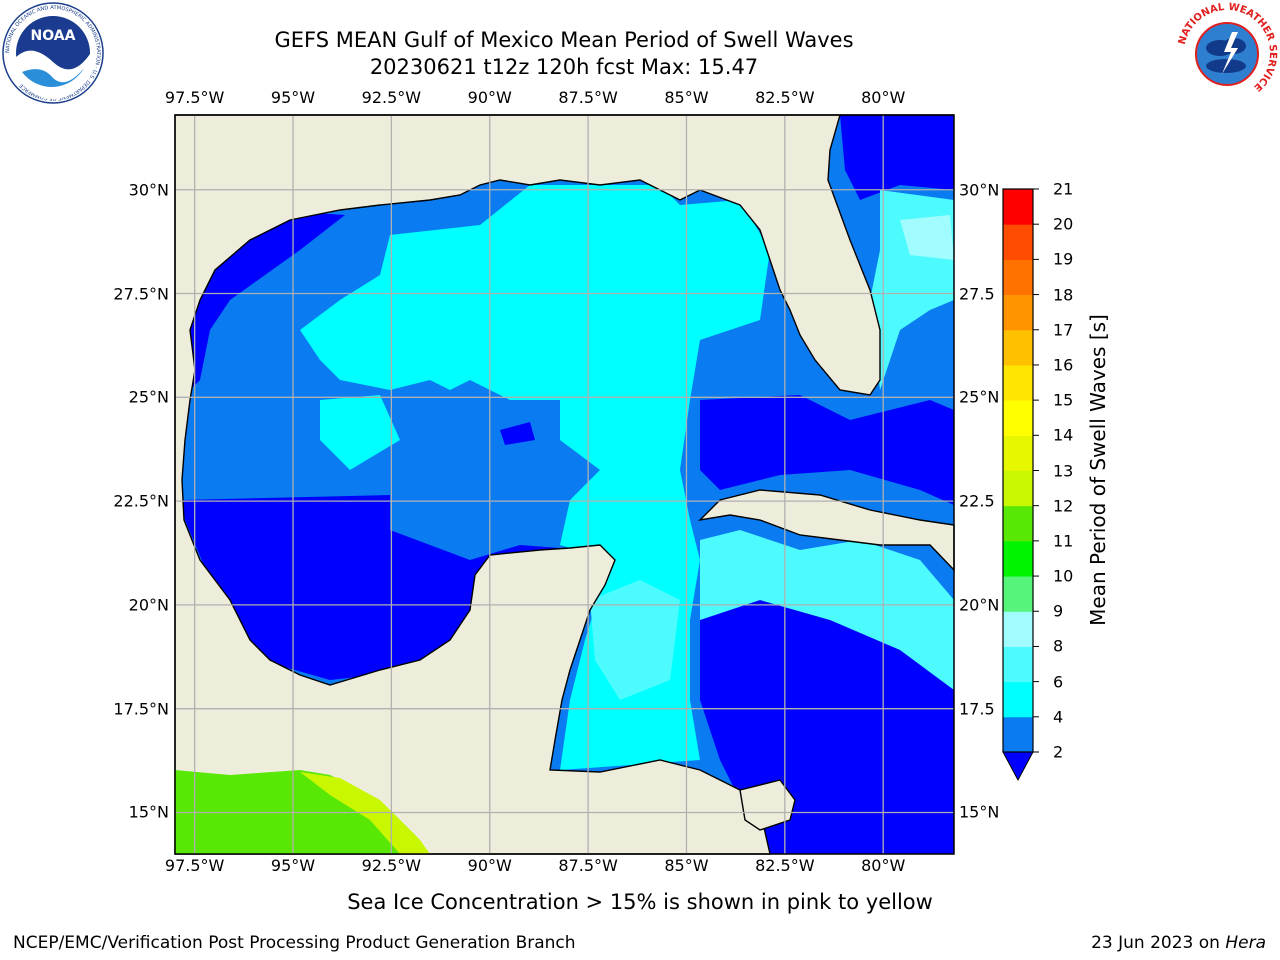 The width and height of the screenshot is (1280, 960). Describe the element at coordinates (148, 397) in the screenshot. I see `lat-label-left: 25°N` at that location.